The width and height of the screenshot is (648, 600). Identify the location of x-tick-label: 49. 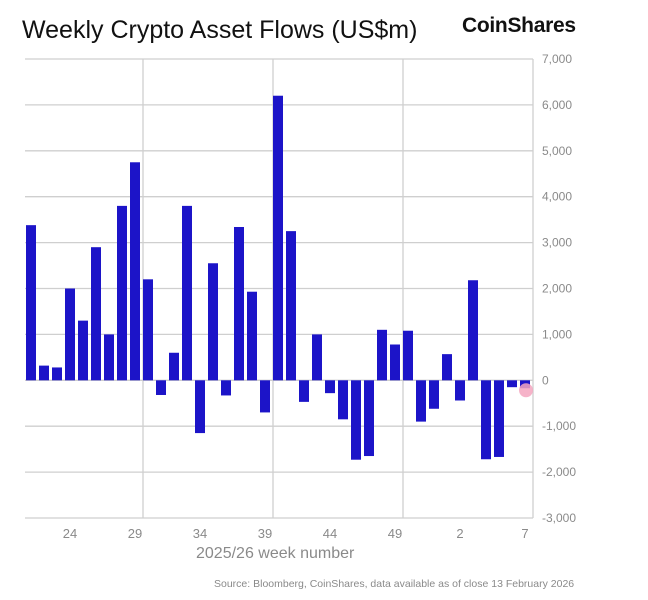
(395, 533).